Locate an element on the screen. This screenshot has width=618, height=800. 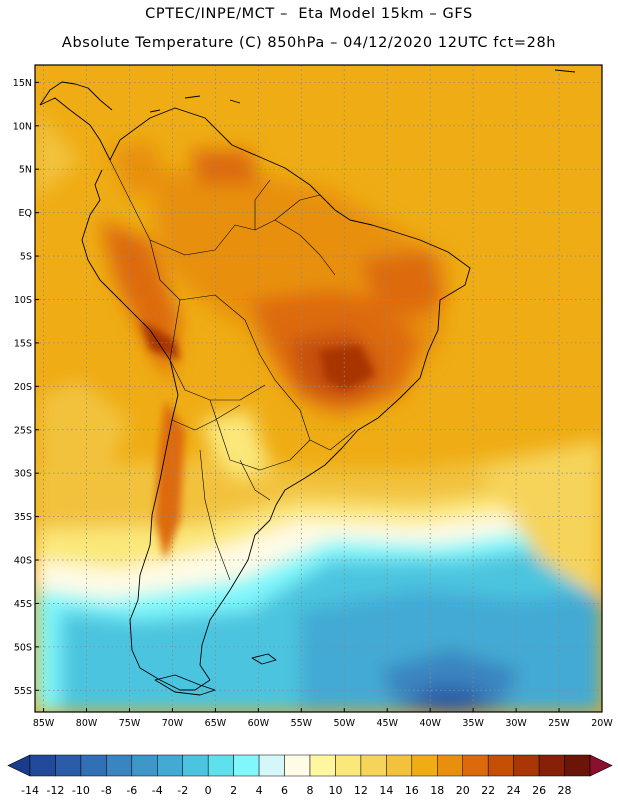
lon-tick-label: 60W is located at coordinates (259, 723).